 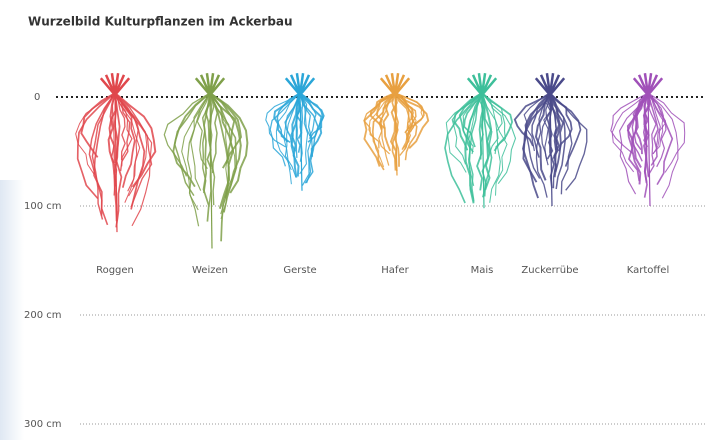 I want to click on category-label: Hafer, so click(x=395, y=270).